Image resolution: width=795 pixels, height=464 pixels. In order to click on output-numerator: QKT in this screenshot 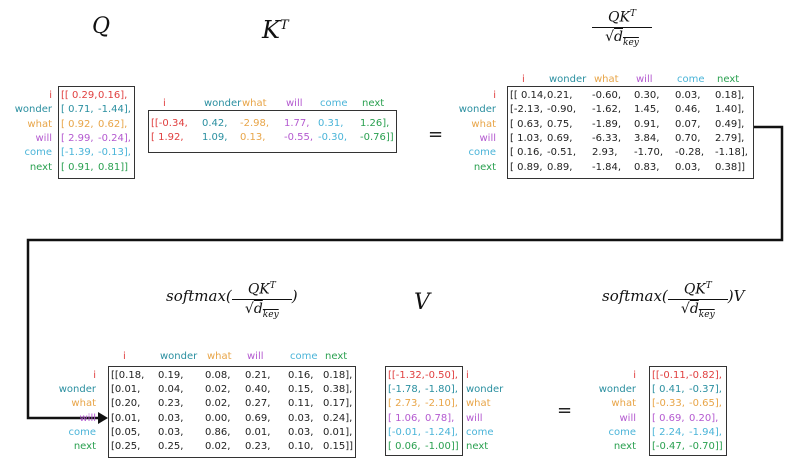, I will do `click(697, 289)`.